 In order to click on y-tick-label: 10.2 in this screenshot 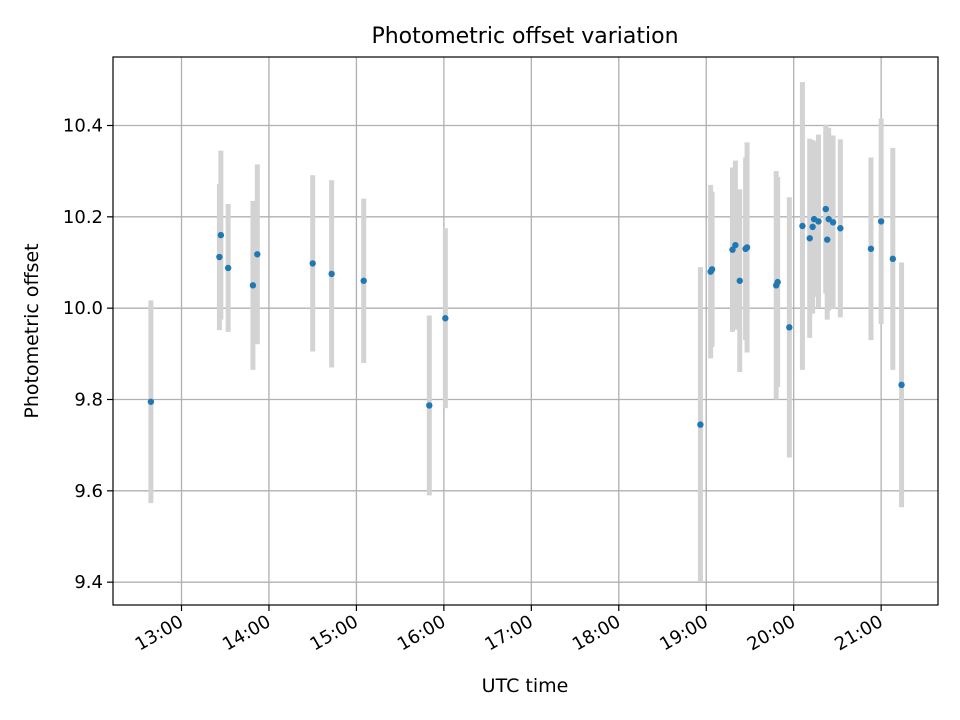, I will do `click(83, 217)`.